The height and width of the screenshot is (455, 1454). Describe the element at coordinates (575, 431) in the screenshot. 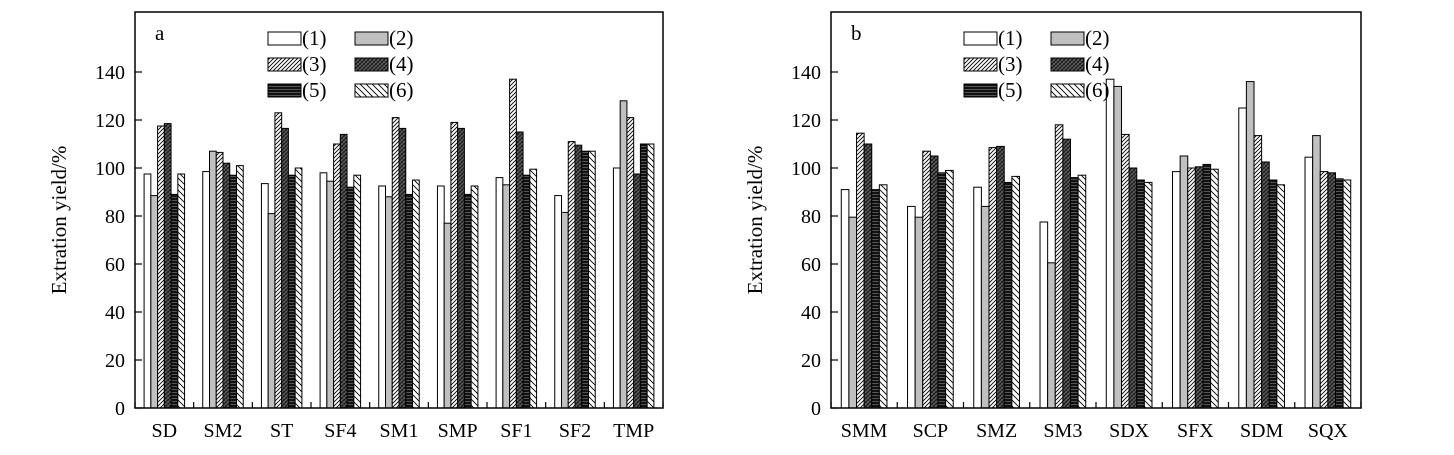

I see `x-tick-label-sf2: SF2` at that location.